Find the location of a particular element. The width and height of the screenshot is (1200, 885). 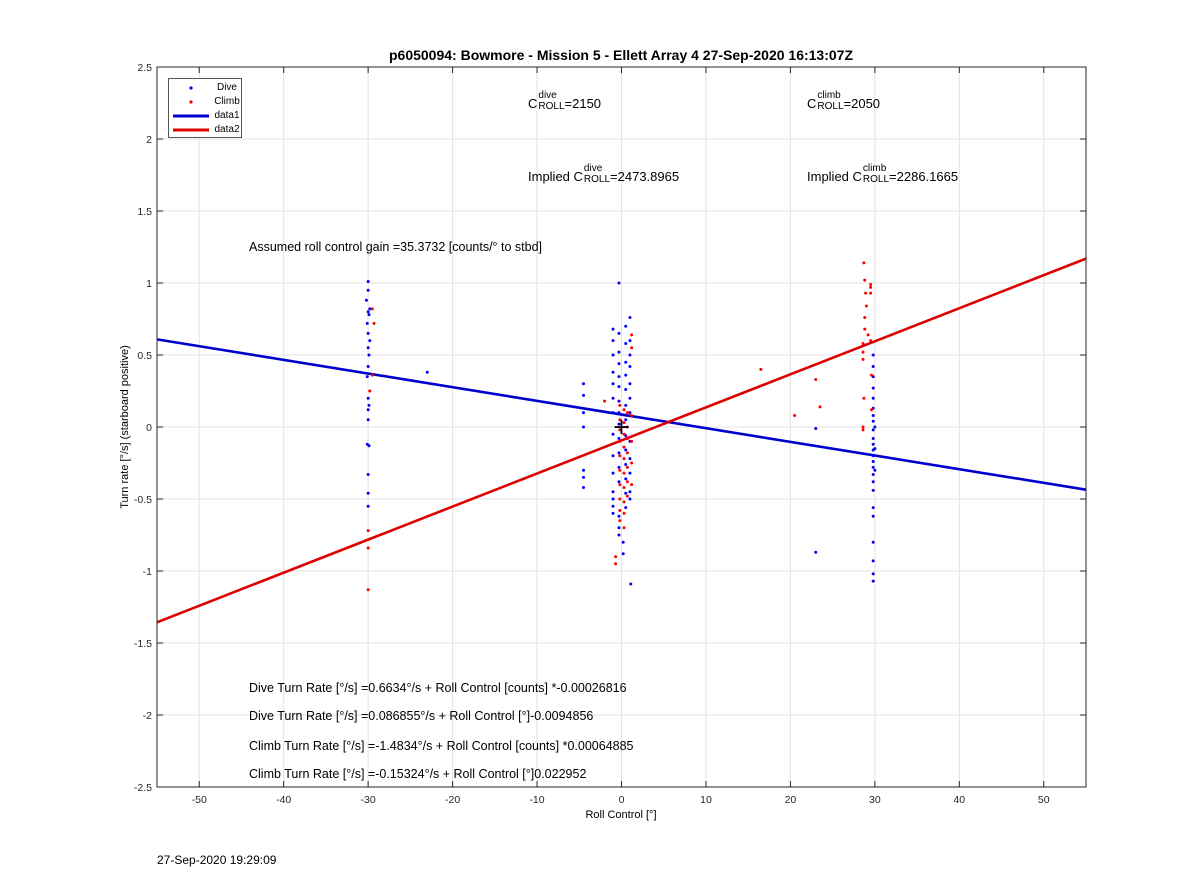

y-tick-label: 2.5 is located at coordinates (144, 68).